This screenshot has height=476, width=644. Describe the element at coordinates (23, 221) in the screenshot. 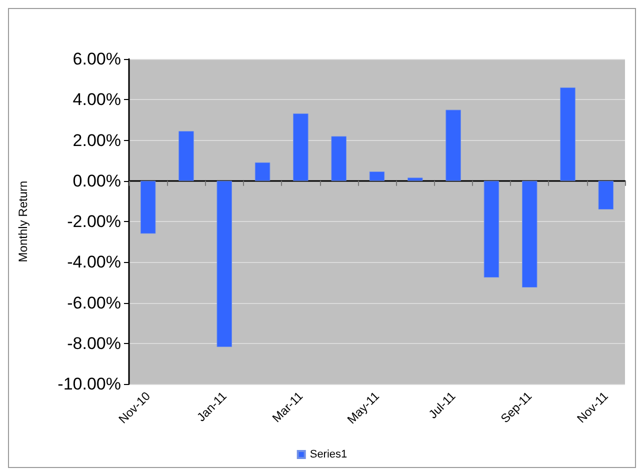

I see `y-axis-title: Monthly Return` at that location.